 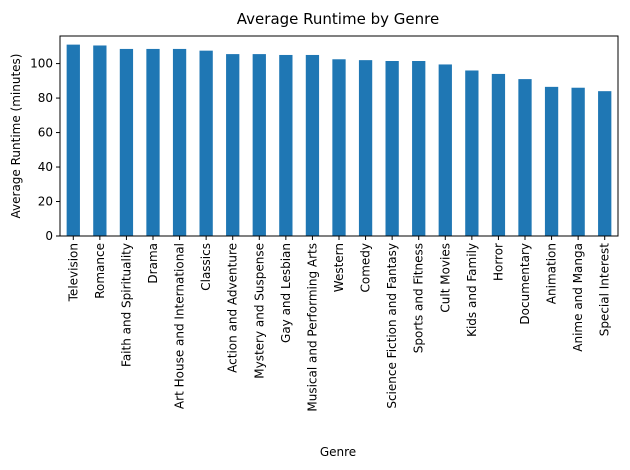 I want to click on x-tick-label: Classics, so click(x=206, y=267).